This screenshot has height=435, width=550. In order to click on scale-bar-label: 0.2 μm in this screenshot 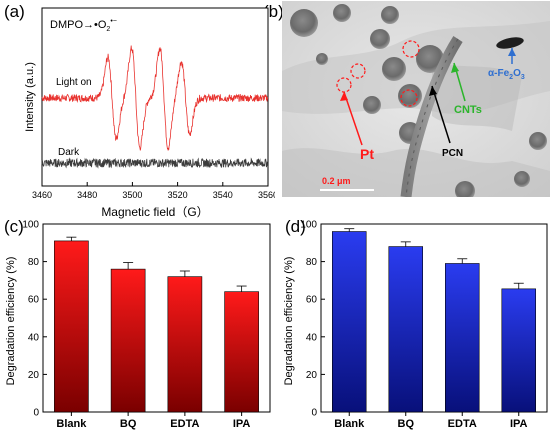, I will do `click(336, 181)`.